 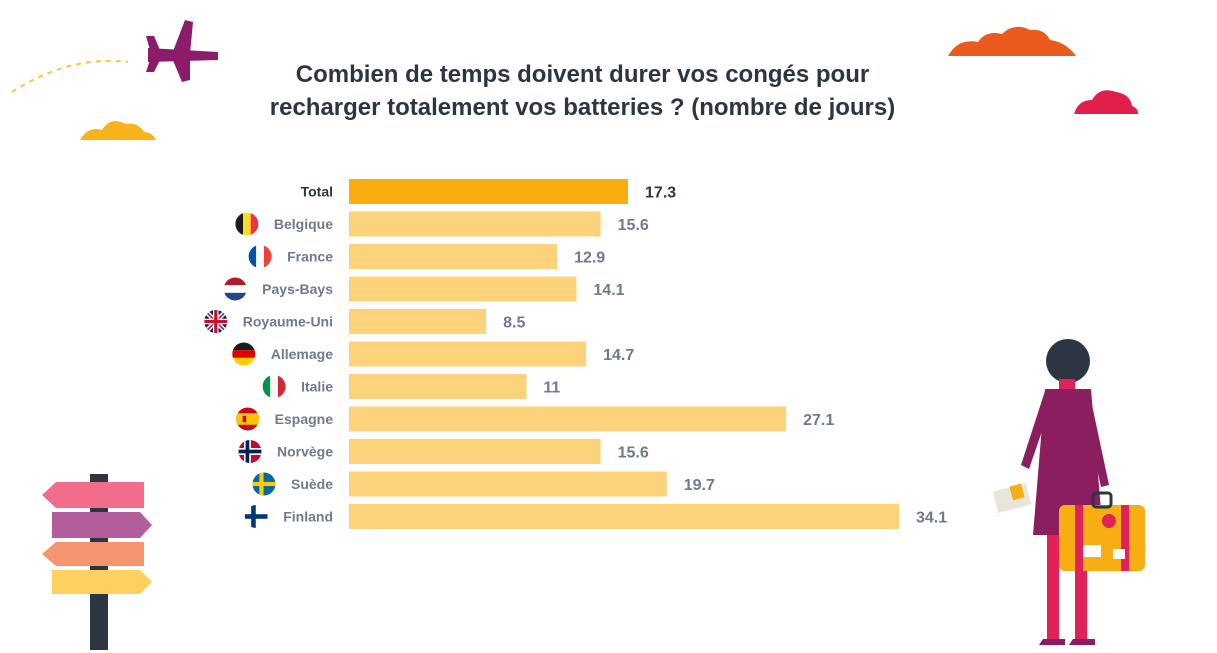 I want to click on value-label: 14.1, so click(x=608, y=290).